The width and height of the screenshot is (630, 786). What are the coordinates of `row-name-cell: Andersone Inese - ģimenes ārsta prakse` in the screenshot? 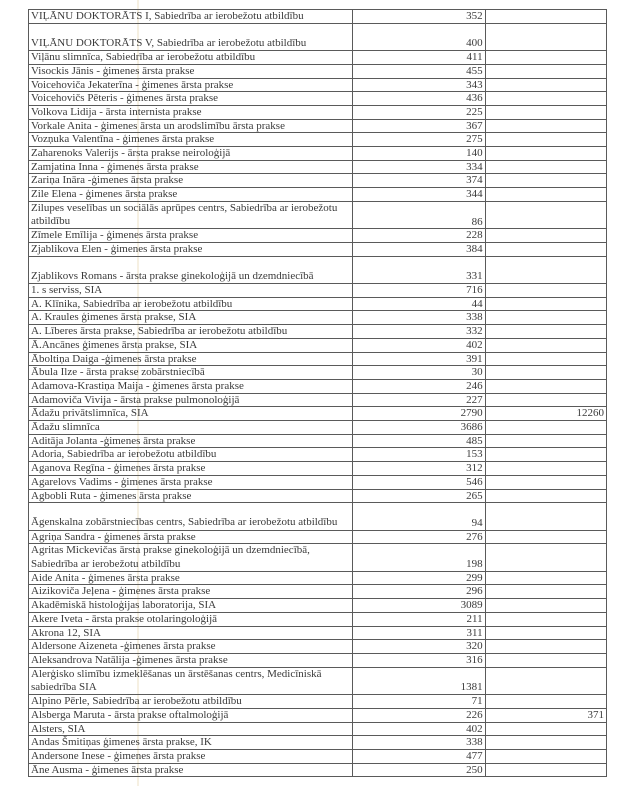 It's located at (190, 756).